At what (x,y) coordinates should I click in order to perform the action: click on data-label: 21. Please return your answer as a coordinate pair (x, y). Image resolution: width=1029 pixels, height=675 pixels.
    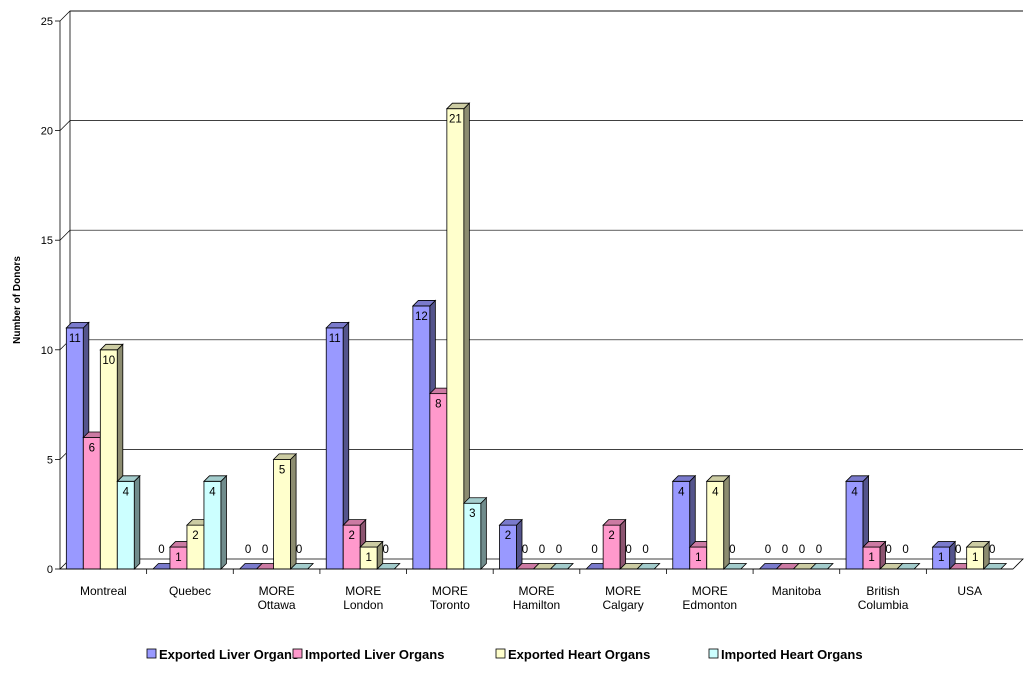
    Looking at the image, I should click on (455, 120).